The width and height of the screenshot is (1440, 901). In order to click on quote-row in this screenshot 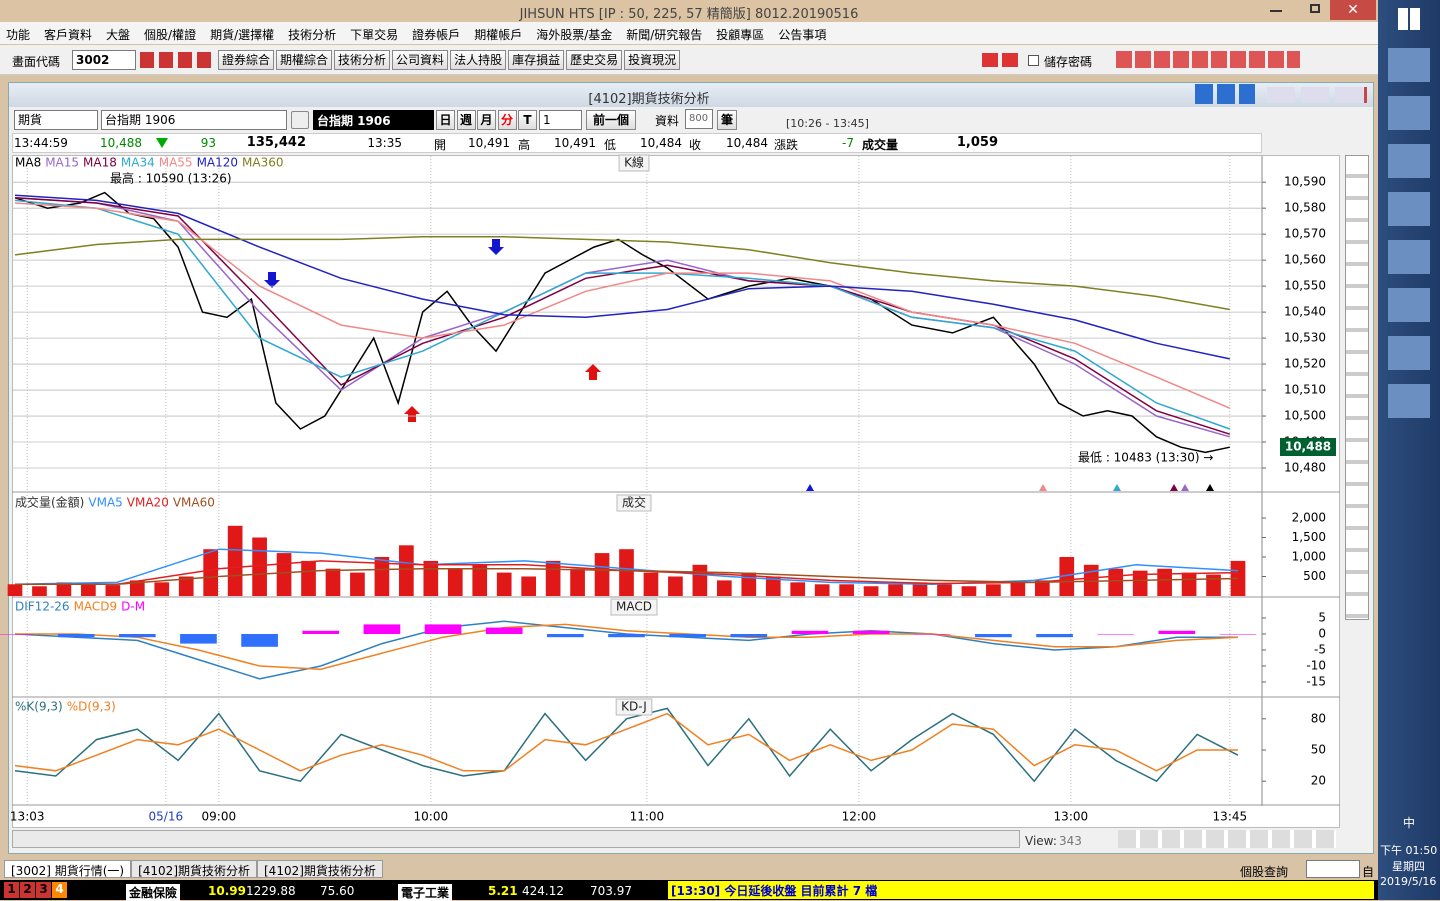, I will do `click(637, 143)`.